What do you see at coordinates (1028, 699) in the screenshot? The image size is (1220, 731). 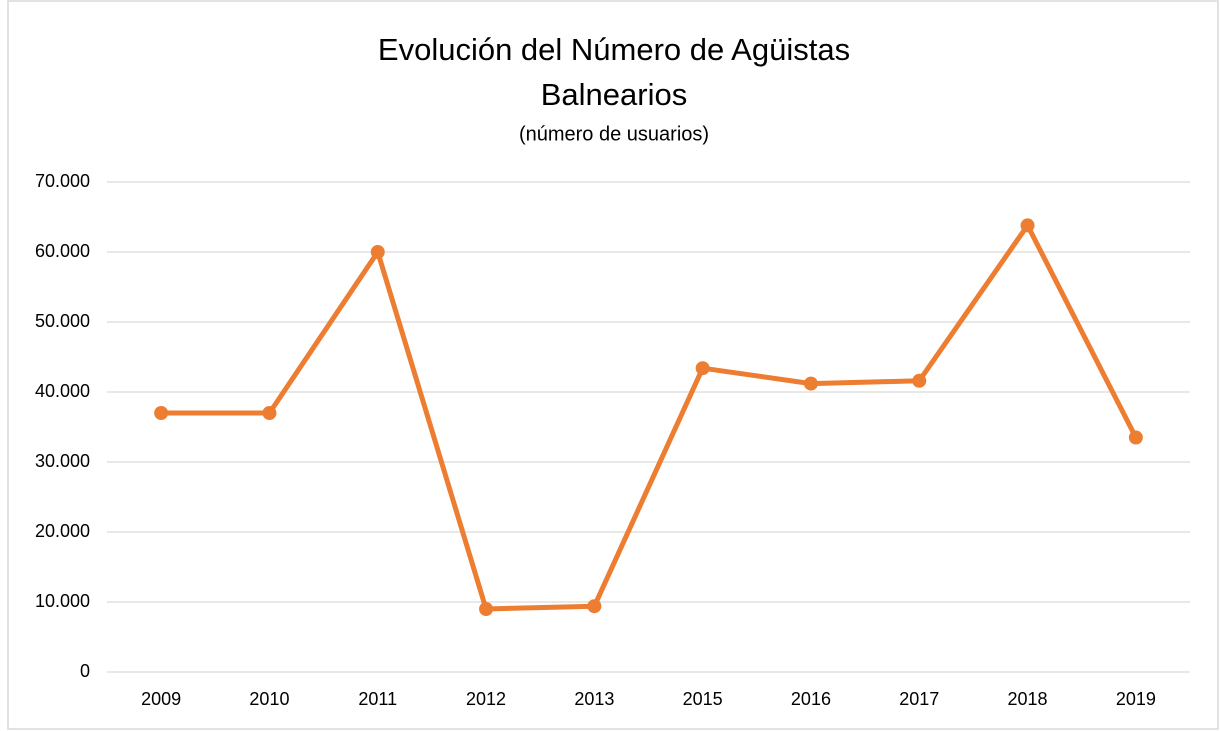 I see `x-tick-label: 2018` at bounding box center [1028, 699].